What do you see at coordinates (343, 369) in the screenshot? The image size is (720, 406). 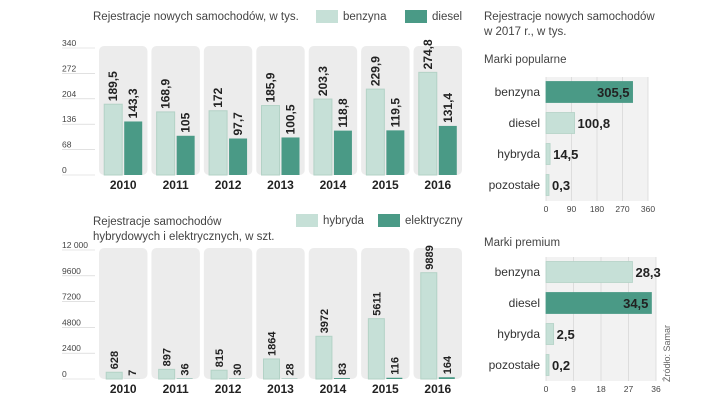 I see `chart2-value-label: 83` at bounding box center [343, 369].